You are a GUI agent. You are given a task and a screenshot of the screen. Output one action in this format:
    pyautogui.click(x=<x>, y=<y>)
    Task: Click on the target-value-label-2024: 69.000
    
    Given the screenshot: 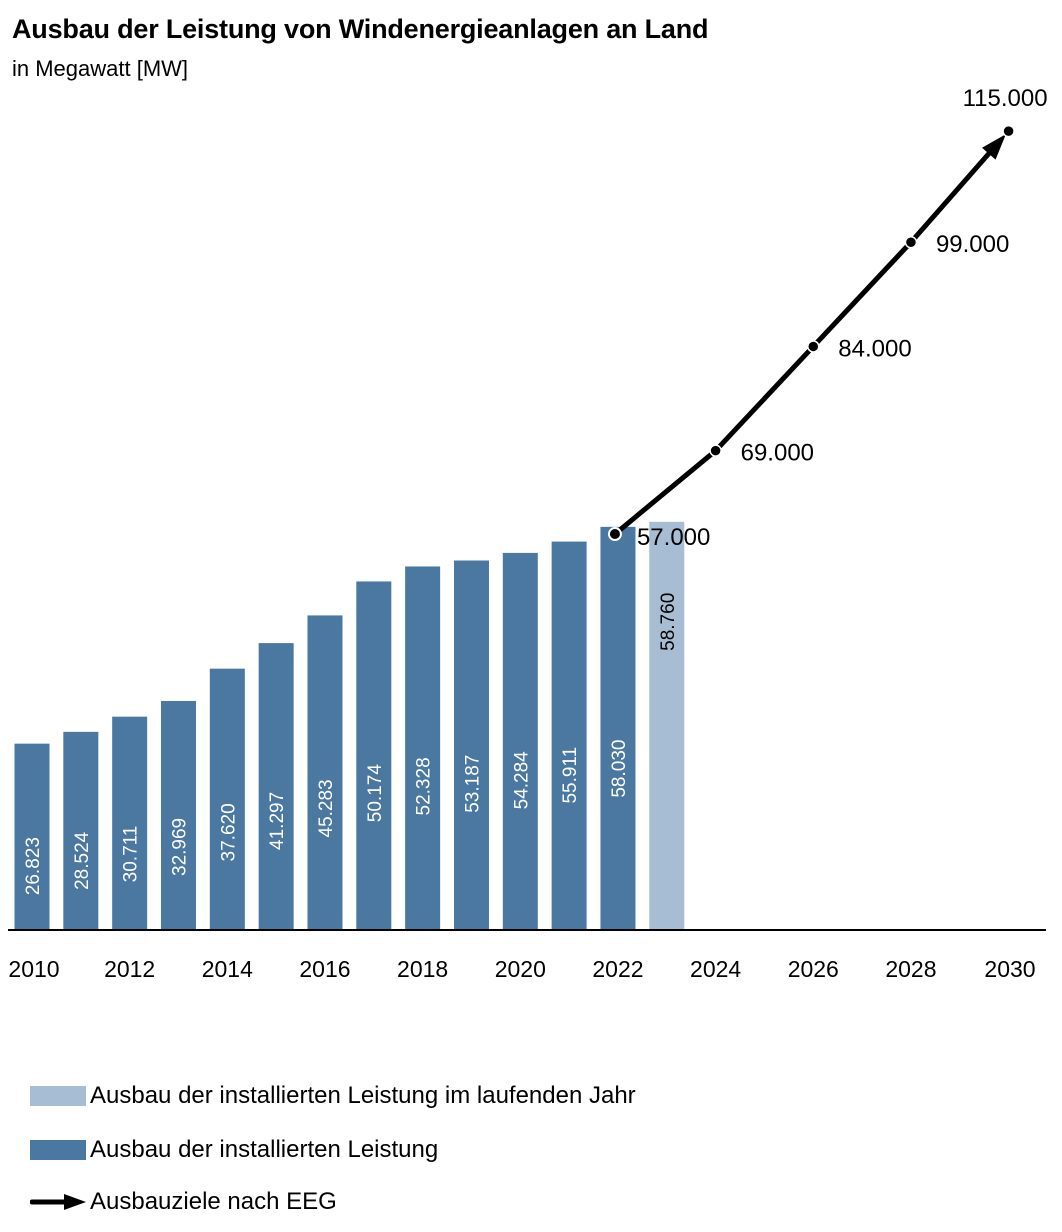 What is the action you would take?
    pyautogui.click(x=777, y=453)
    